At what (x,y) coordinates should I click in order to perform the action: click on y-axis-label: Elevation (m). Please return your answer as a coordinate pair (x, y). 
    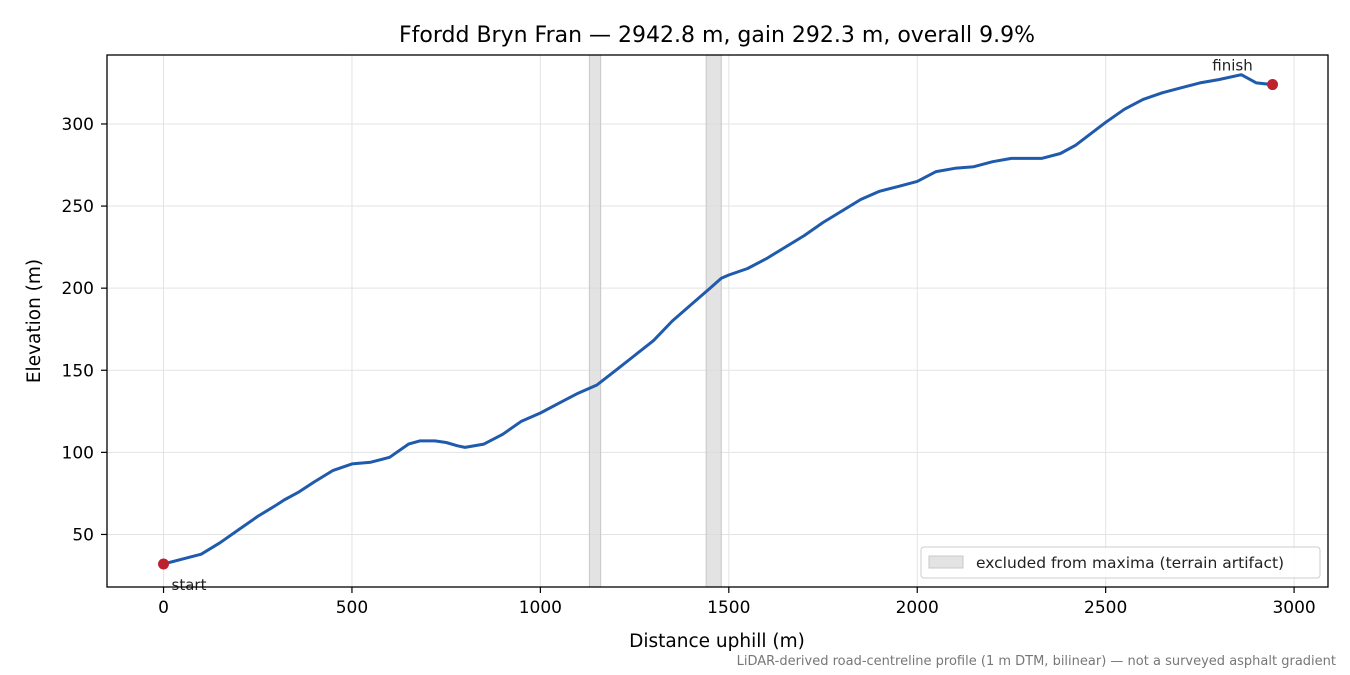
    Looking at the image, I should click on (34, 321).